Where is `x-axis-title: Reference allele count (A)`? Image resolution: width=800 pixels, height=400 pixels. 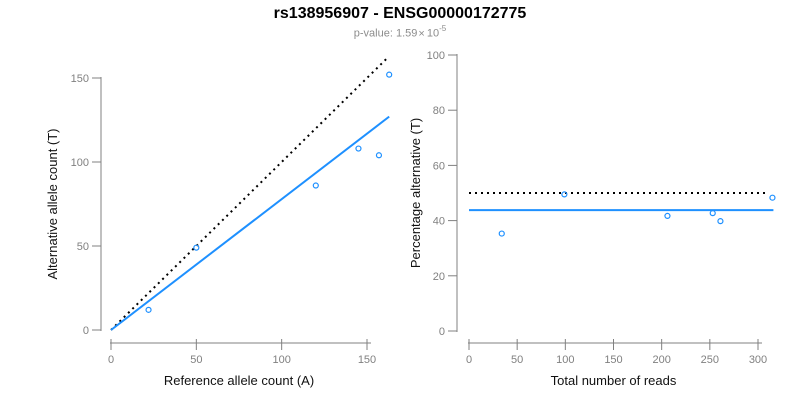 x-axis-title: Reference allele count (A) is located at coordinates (239, 380).